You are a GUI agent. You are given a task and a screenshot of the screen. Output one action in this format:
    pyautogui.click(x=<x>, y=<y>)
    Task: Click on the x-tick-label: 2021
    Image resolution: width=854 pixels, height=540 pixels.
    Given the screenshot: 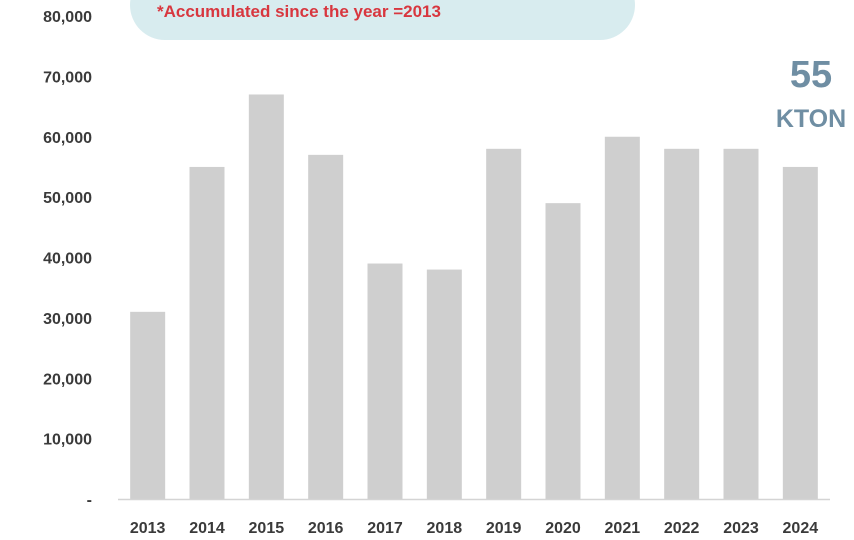 What is the action you would take?
    pyautogui.click(x=623, y=528)
    